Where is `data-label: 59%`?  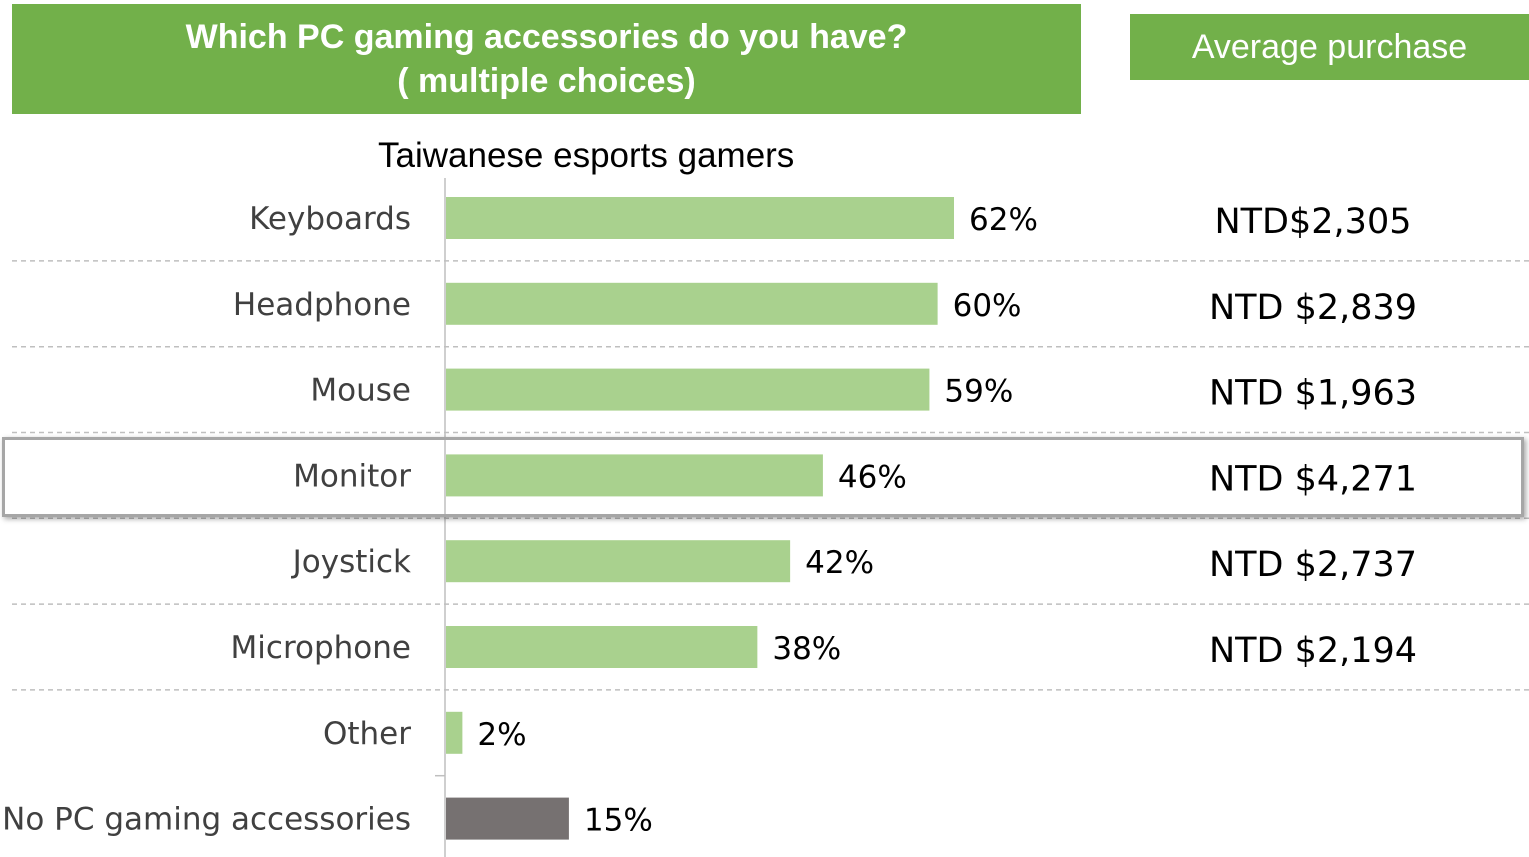
data-label: 59% is located at coordinates (978, 392).